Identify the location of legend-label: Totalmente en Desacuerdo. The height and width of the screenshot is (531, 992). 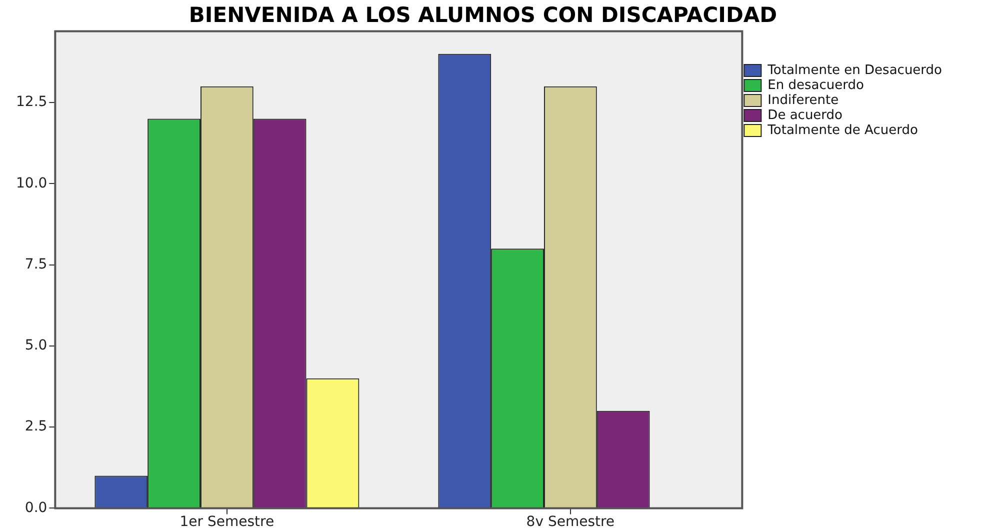
(854, 70).